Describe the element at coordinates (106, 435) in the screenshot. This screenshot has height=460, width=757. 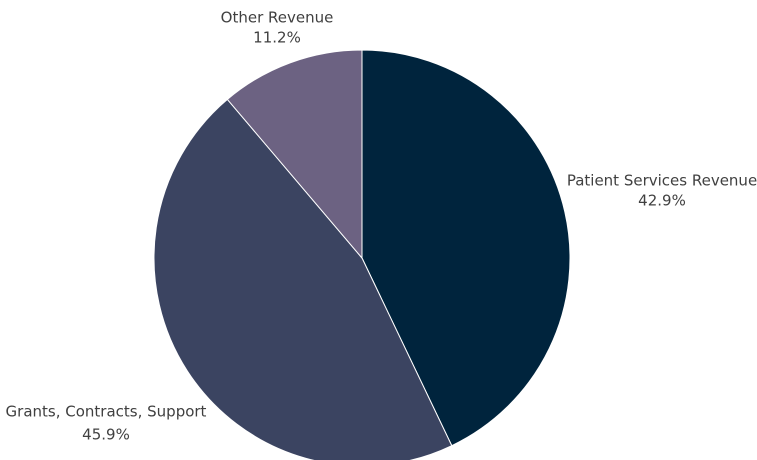
I see `slice-value-label: 45.9%` at that location.